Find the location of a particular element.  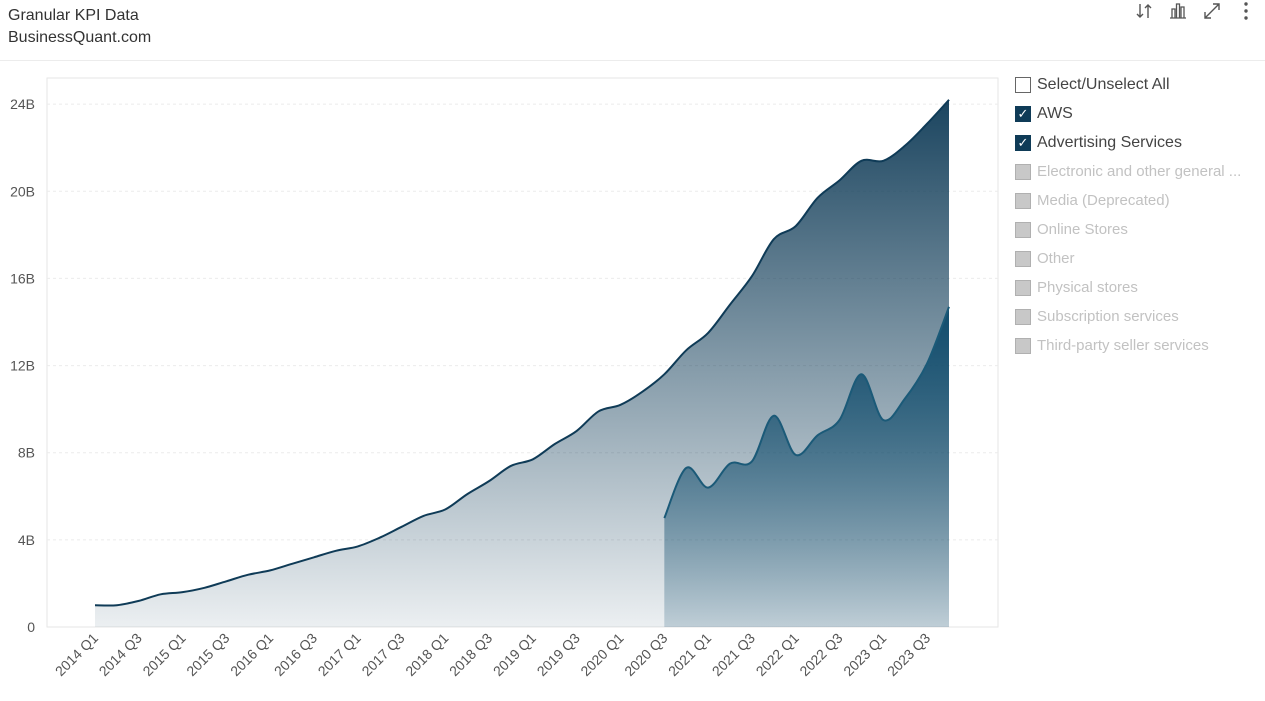

legend-item-label: Subscription services is located at coordinates (1108, 316).